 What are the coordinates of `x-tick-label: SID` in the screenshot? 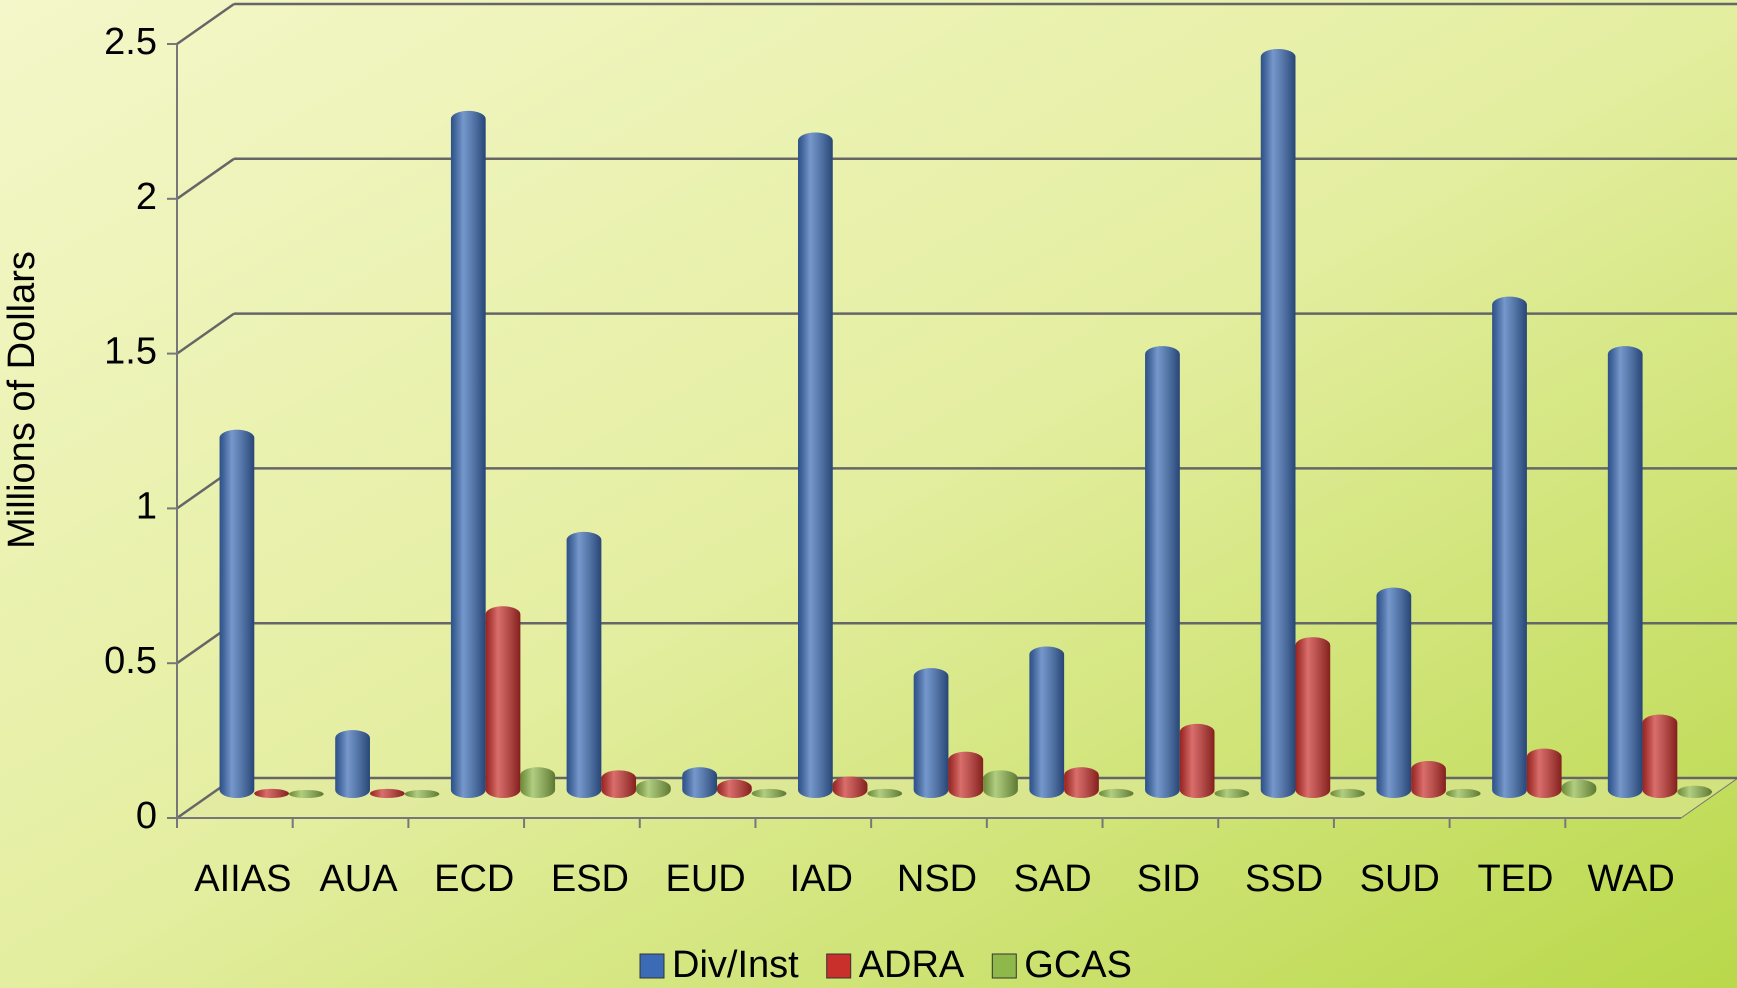 It's located at (1168, 879).